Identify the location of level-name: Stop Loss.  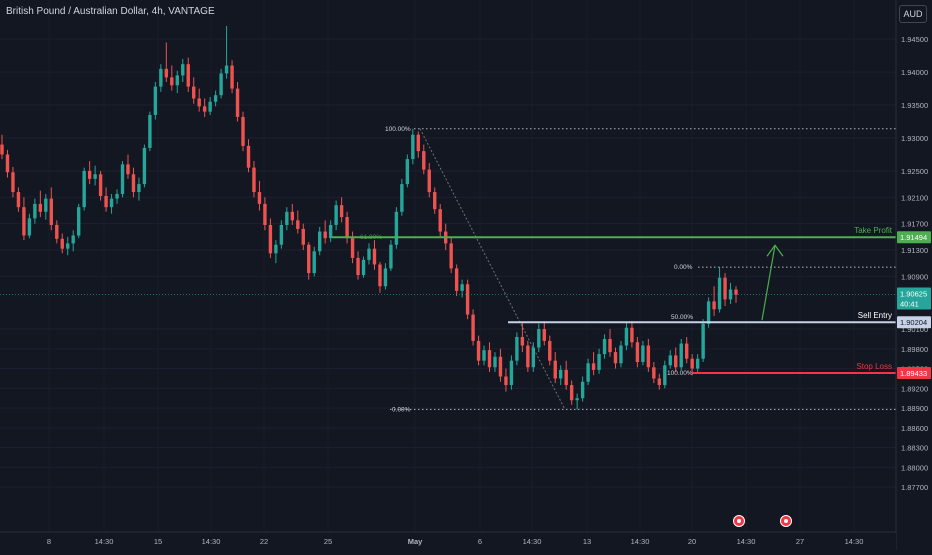
(874, 366).